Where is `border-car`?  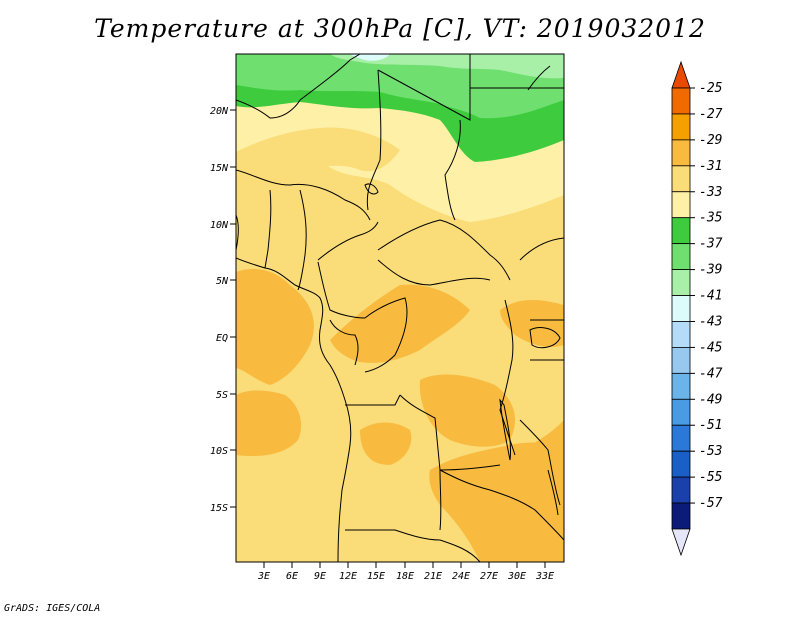
border-car is located at coordinates (444, 250).